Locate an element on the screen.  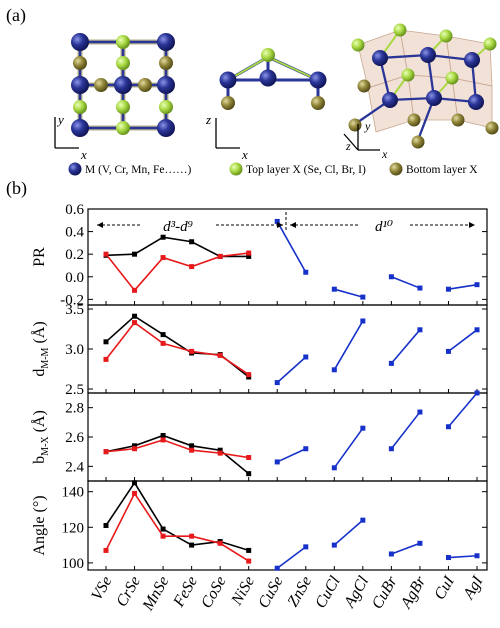
region-left-label: d³-d⁹ is located at coordinates (178, 227).